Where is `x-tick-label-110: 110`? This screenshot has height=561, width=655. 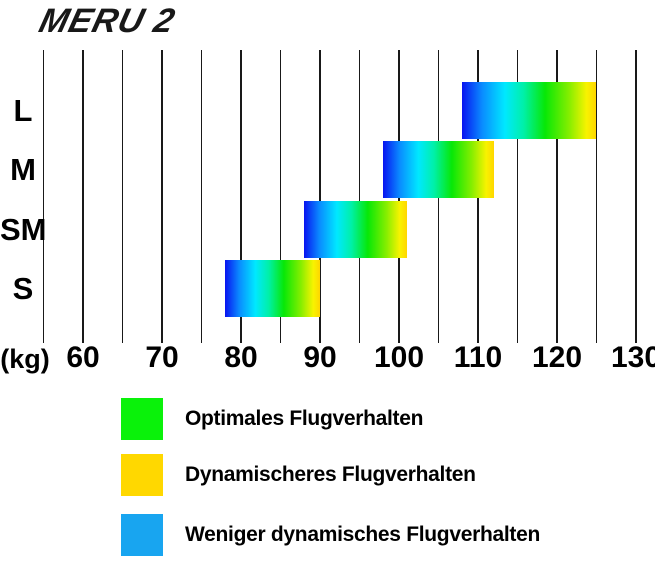
x-tick-label-110: 110 is located at coordinates (478, 357).